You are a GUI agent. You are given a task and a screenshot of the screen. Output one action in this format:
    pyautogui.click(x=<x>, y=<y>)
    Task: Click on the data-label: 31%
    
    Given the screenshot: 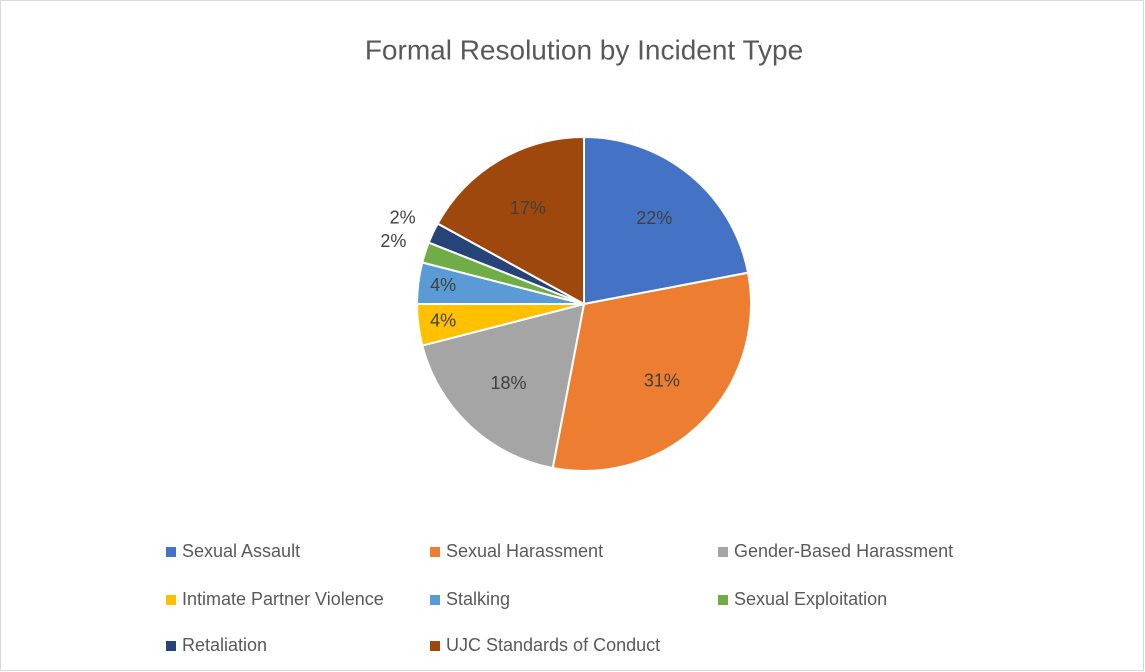 What is the action you would take?
    pyautogui.click(x=662, y=381)
    